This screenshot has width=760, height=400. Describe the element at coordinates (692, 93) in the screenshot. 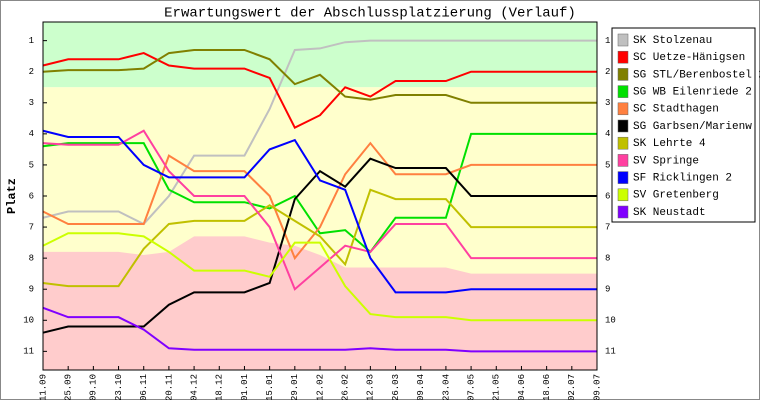

I see `legend-label: SG WB Eilenriede 2` at that location.